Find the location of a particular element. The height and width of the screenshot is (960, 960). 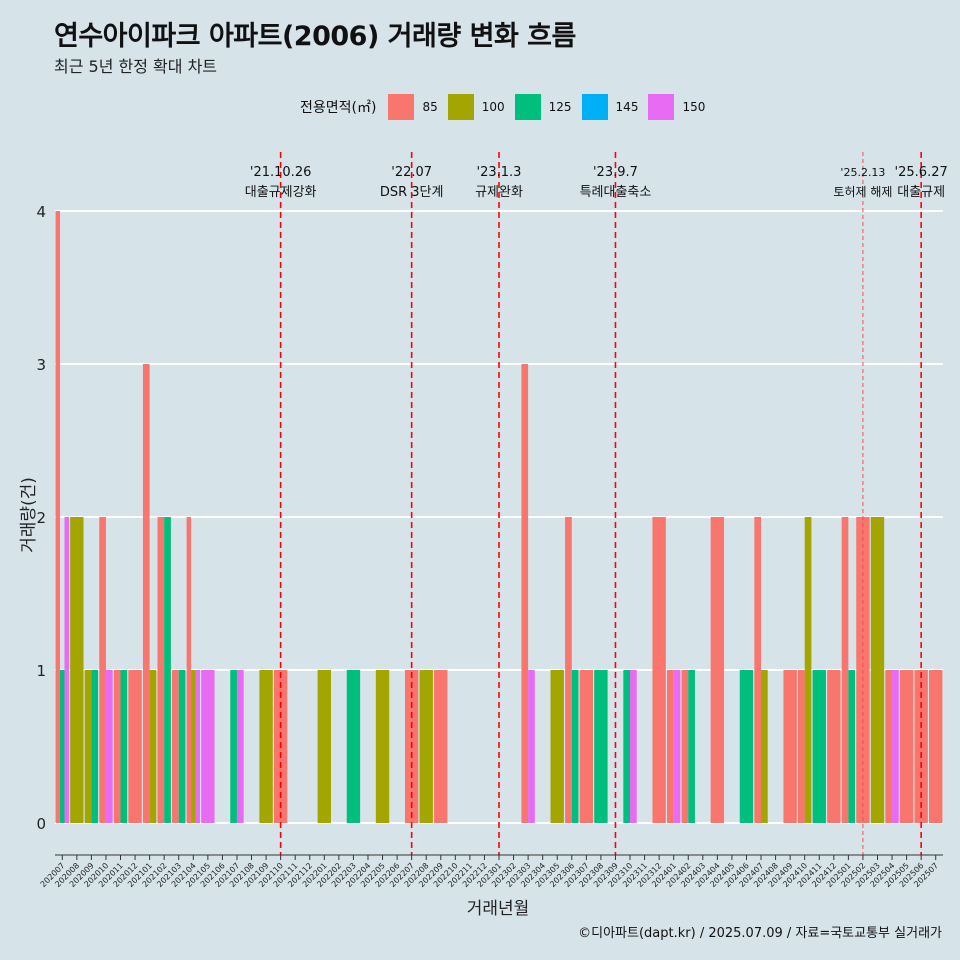

legend-title: 전용면적(㎡) is located at coordinates (338, 108).